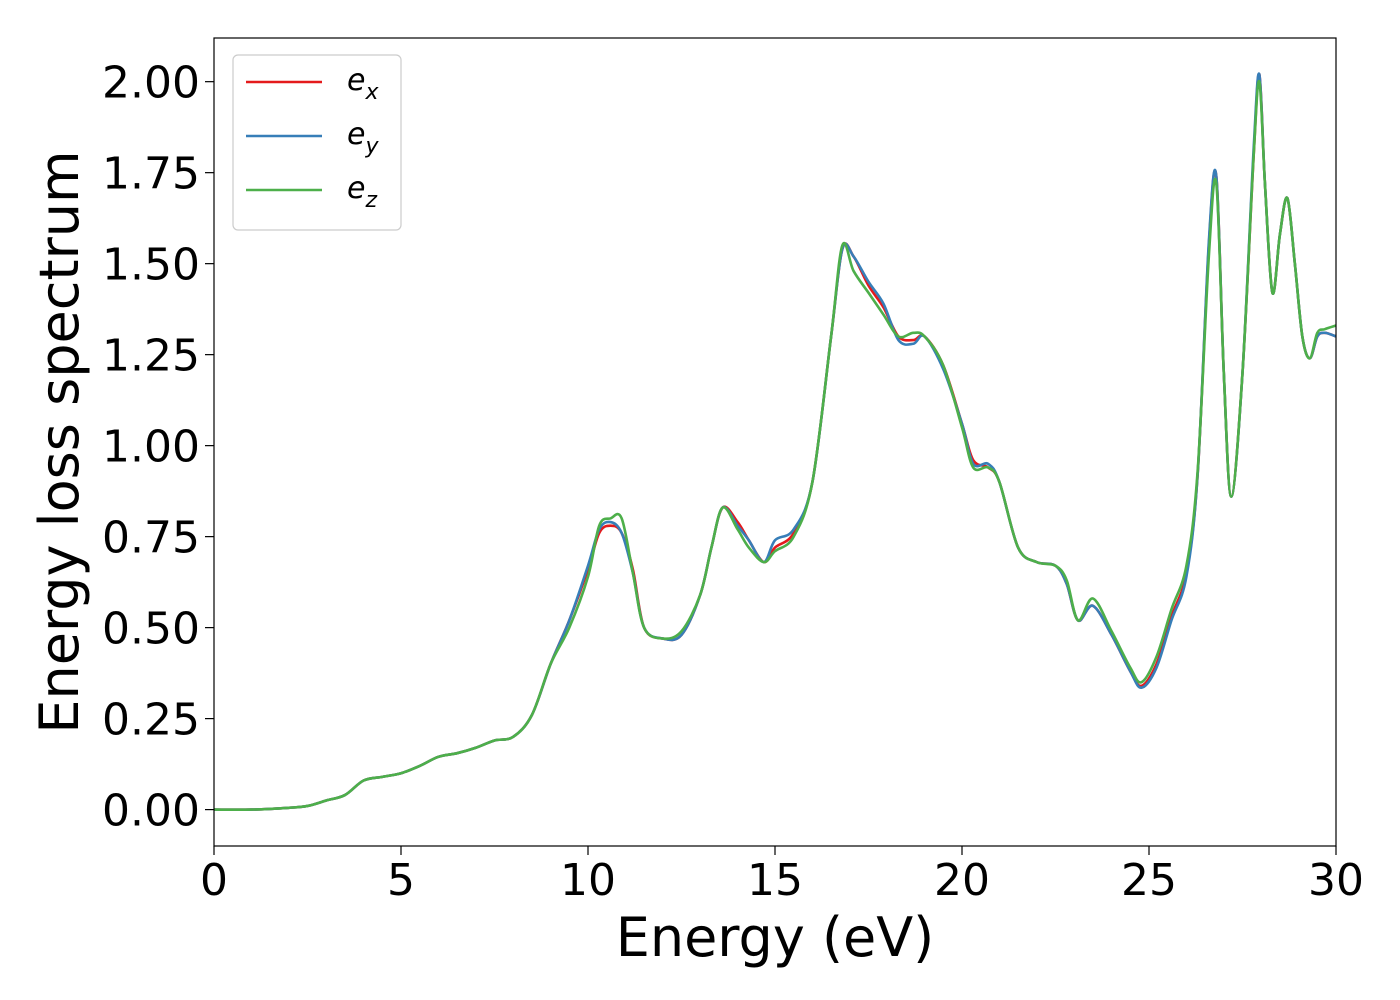 This screenshot has height=1000, width=1400. Describe the element at coordinates (401, 880) in the screenshot. I see `x-tick-label: 5` at that location.